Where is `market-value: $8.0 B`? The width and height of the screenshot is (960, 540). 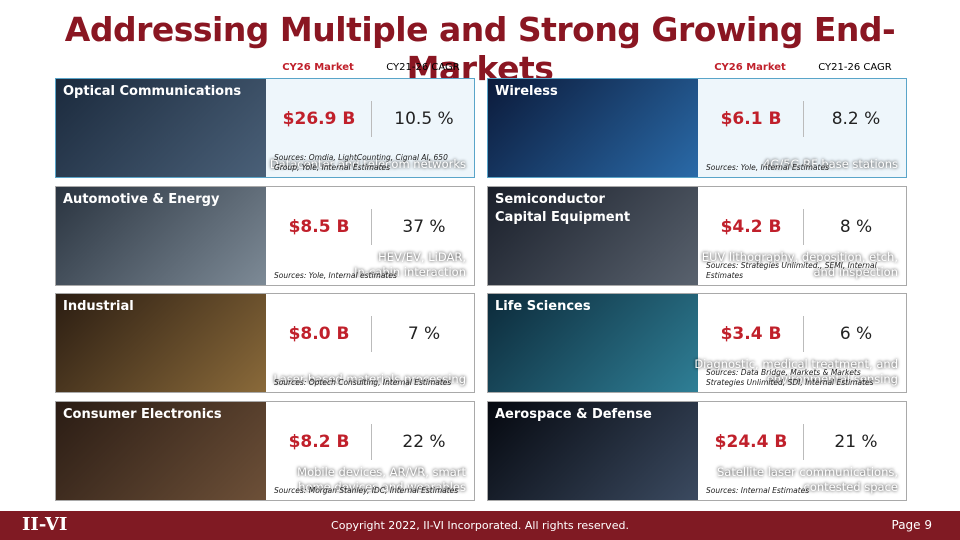
market-value: $8.0 B is located at coordinates (319, 334).